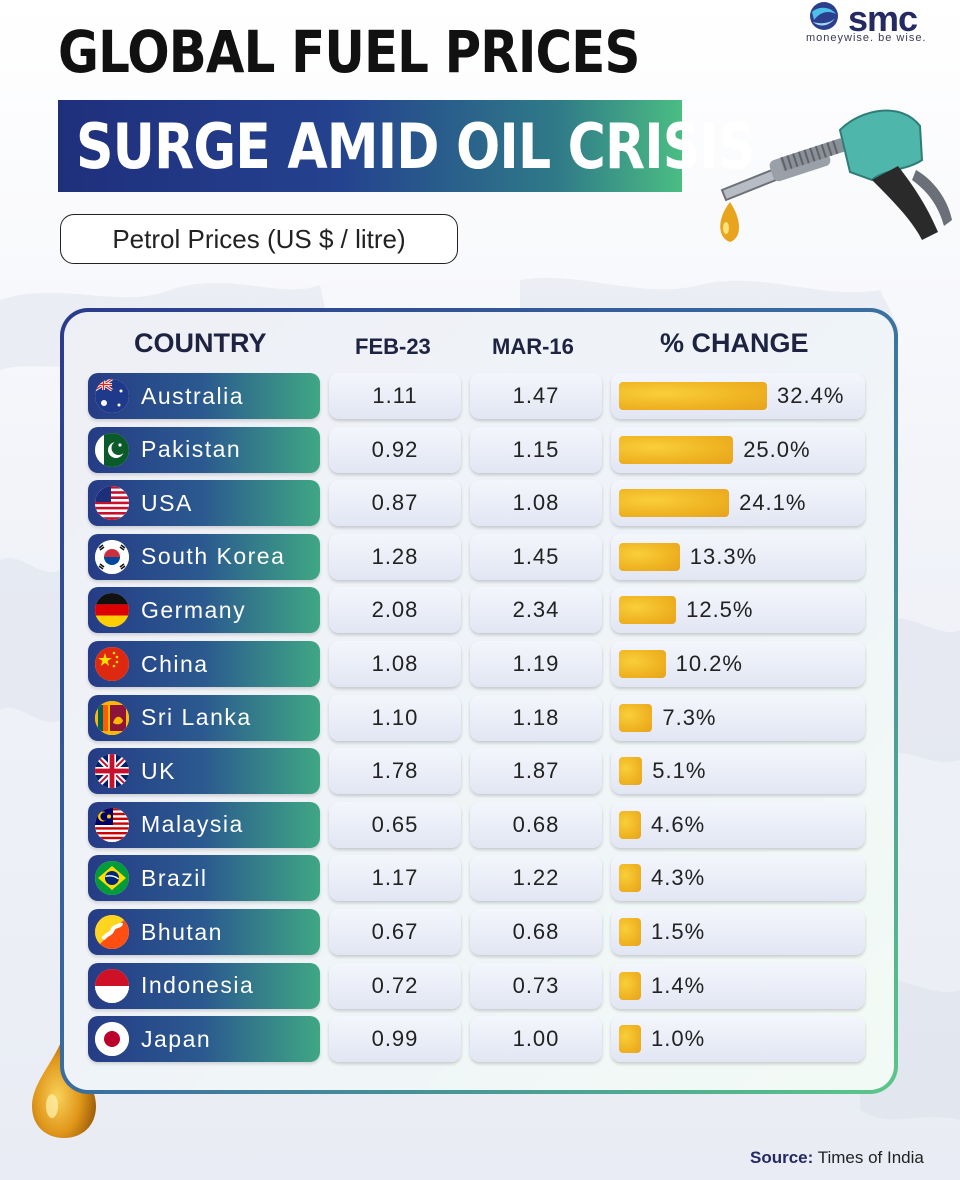 The width and height of the screenshot is (960, 1180). Describe the element at coordinates (533, 346) in the screenshot. I see `header-mar-16: MAR-16` at that location.